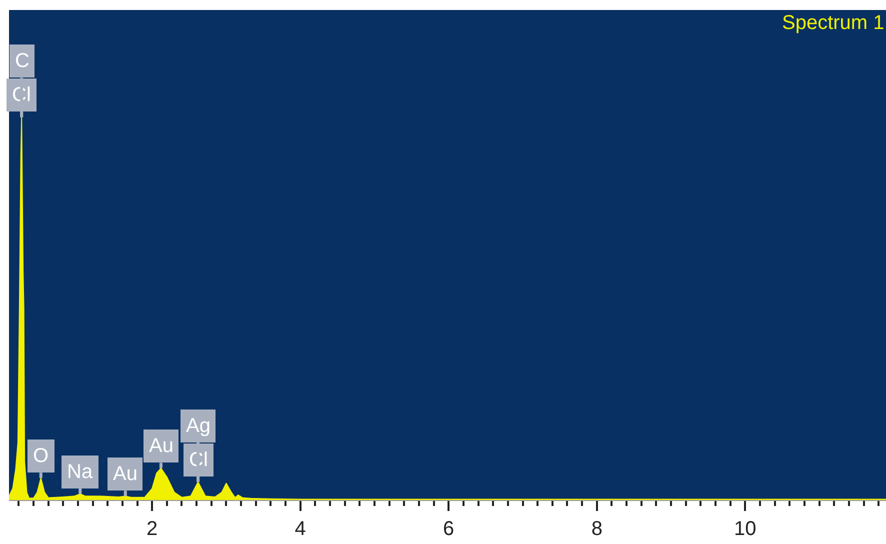  Describe the element at coordinates (833, 23) in the screenshot. I see `text: Spectrum 1` at that location.